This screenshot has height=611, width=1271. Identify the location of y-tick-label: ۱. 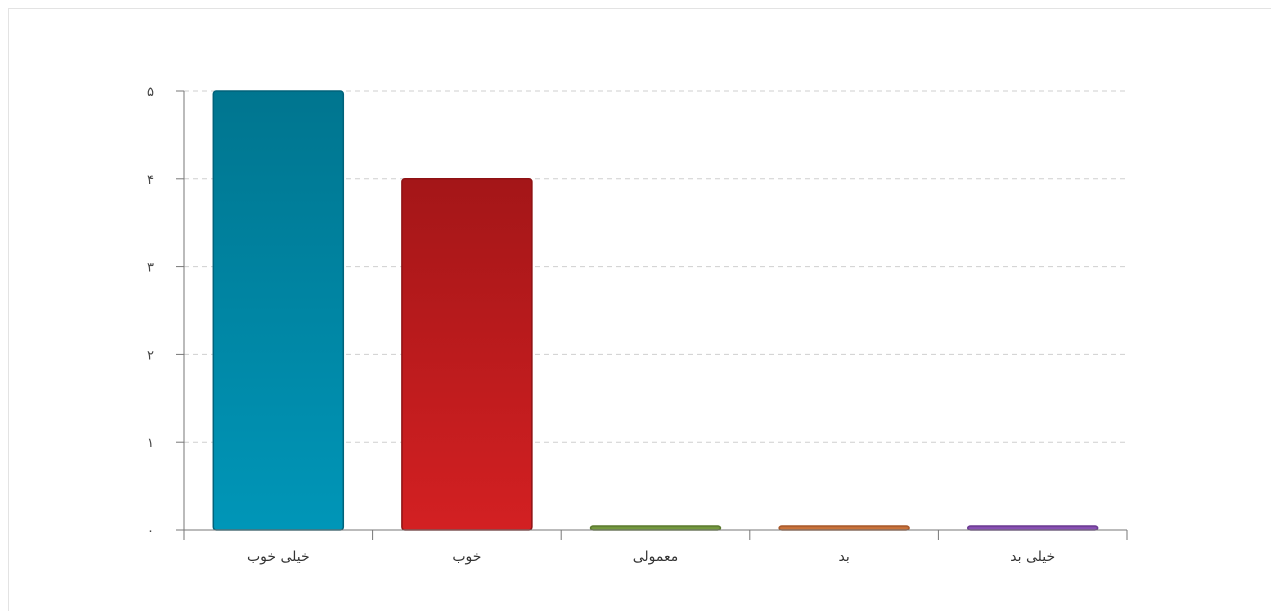
(150, 443).